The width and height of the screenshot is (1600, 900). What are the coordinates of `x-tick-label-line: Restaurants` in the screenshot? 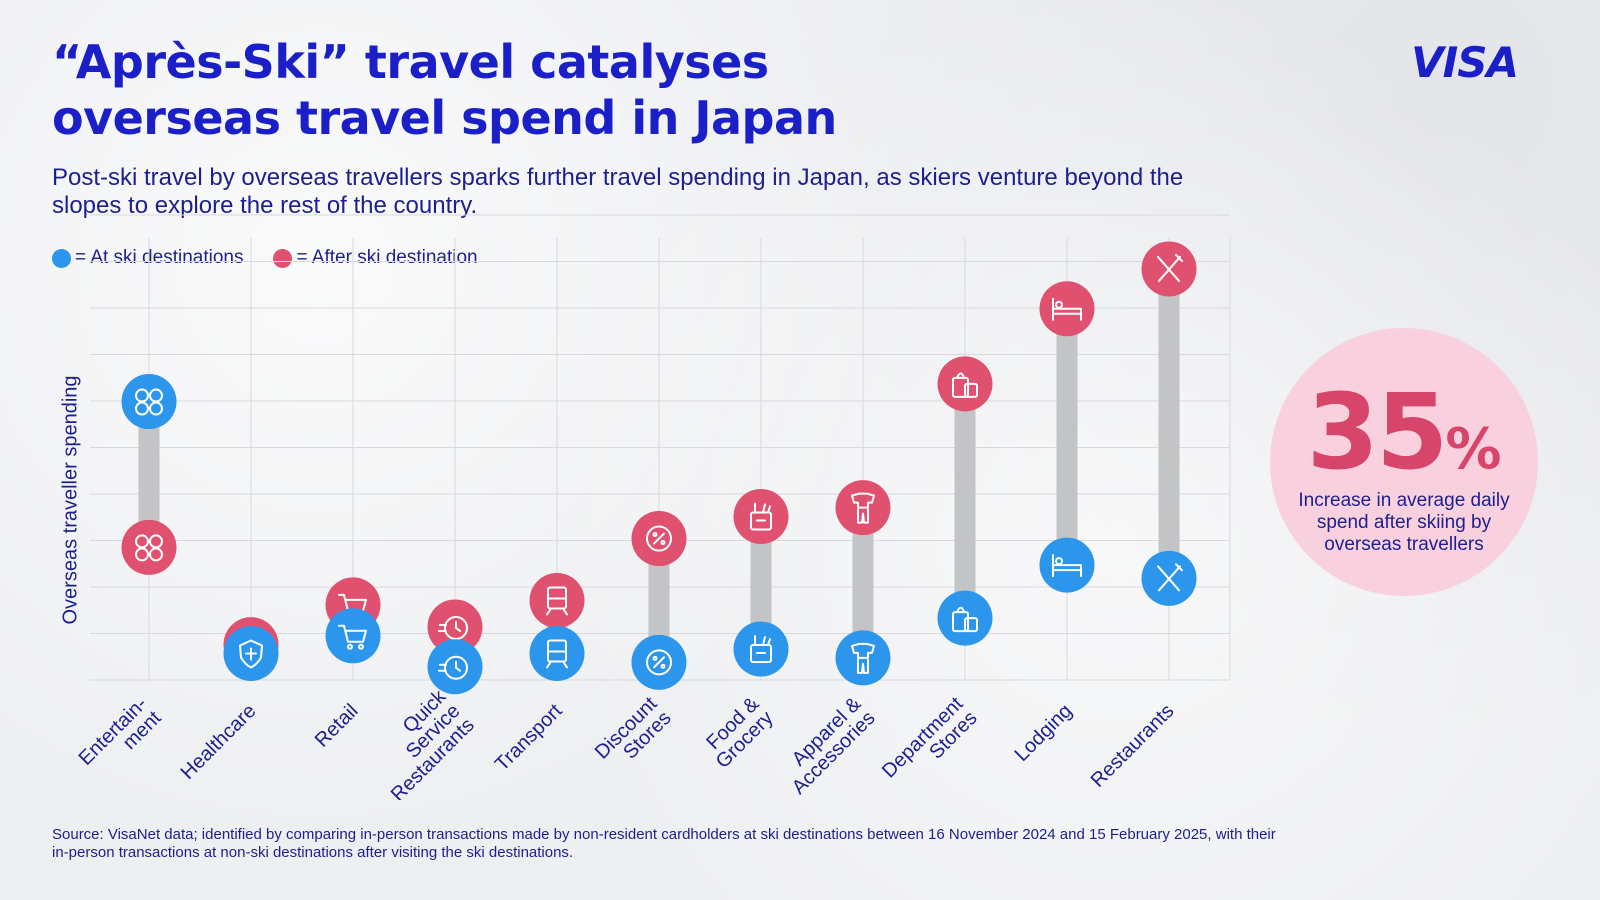 It's located at (1133, 746).